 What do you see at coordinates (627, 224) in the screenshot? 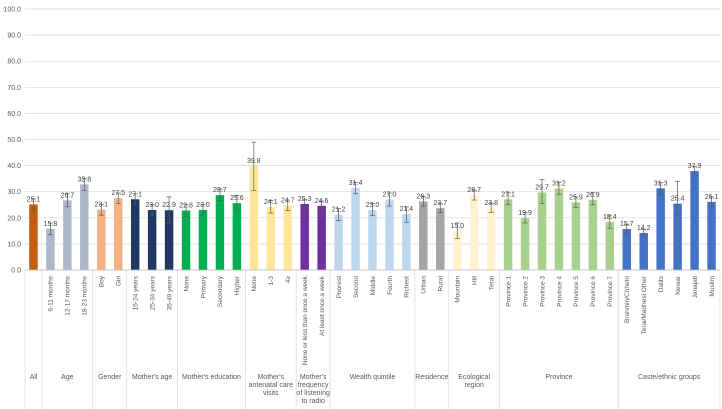
I see `data-label: 15.7` at bounding box center [627, 224].